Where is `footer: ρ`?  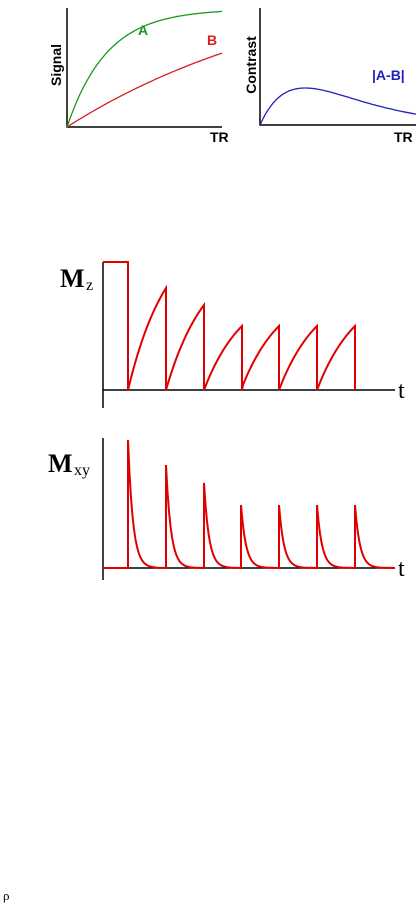
footer: ρ is located at coordinates (6, 895).